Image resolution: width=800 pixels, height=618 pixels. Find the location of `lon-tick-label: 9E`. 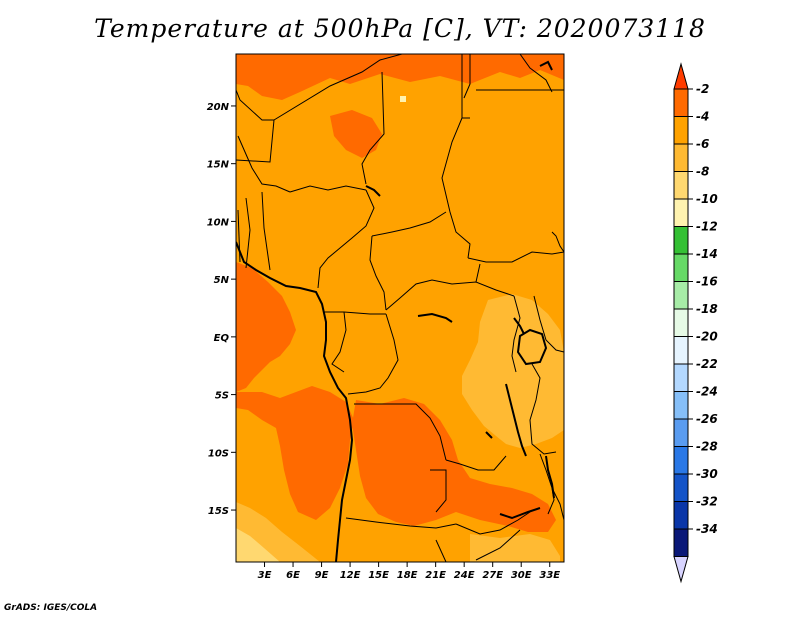

lon-tick-label: 9E is located at coordinates (322, 575).